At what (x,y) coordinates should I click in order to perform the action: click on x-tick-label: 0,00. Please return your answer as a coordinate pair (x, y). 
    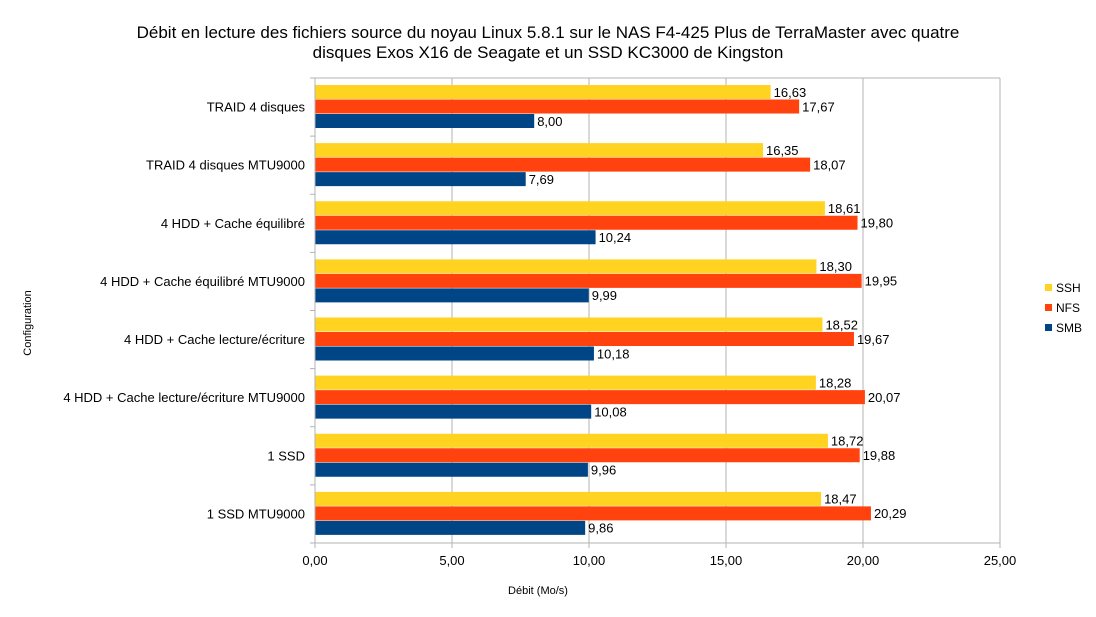
    Looking at the image, I should click on (314, 560).